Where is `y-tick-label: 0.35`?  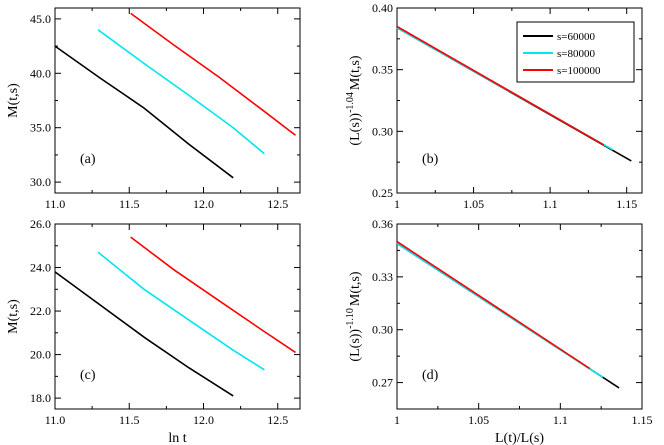 y-tick-label: 0.35 is located at coordinates (382, 70).